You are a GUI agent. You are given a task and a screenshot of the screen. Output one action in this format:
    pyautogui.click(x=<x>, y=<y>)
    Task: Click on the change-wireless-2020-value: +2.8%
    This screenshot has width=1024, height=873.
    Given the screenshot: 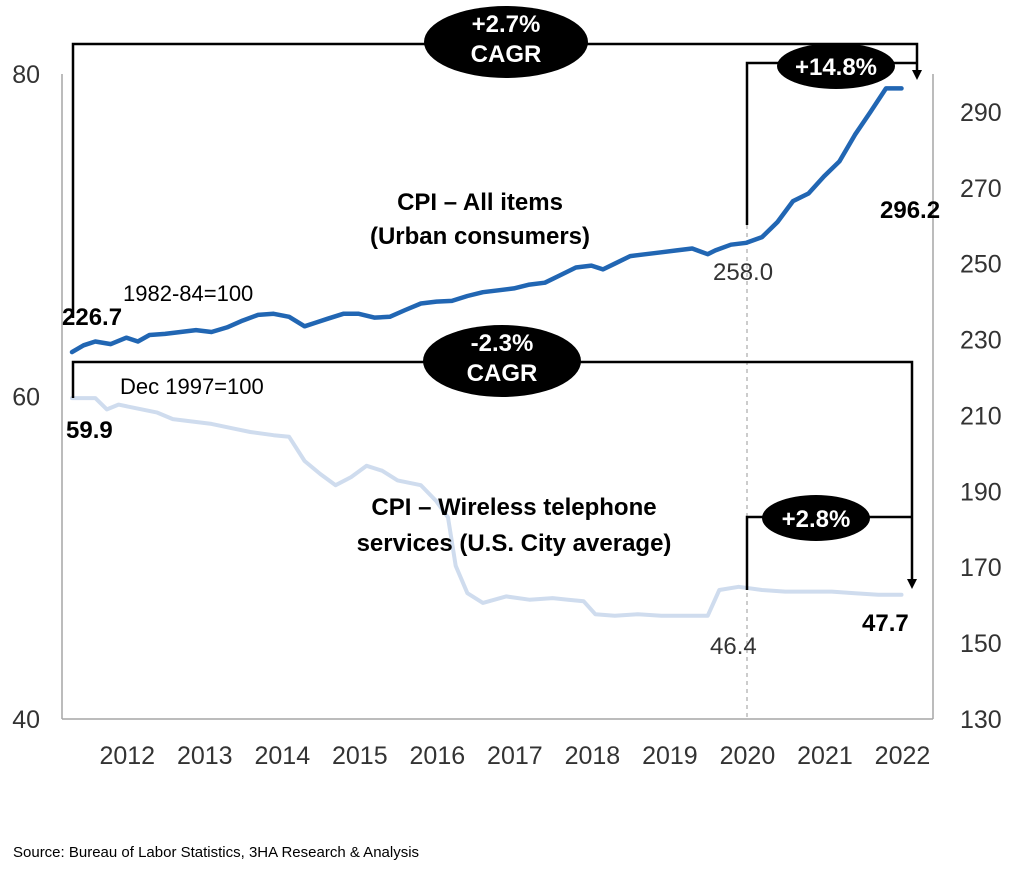 What is the action you would take?
    pyautogui.click(x=816, y=519)
    